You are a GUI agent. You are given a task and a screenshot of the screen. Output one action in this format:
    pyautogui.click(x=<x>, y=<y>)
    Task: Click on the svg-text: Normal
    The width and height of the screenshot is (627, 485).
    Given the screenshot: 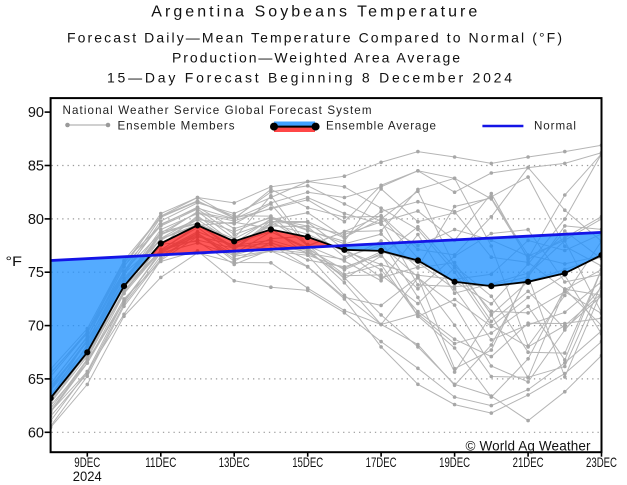 What is the action you would take?
    pyautogui.click(x=555, y=126)
    